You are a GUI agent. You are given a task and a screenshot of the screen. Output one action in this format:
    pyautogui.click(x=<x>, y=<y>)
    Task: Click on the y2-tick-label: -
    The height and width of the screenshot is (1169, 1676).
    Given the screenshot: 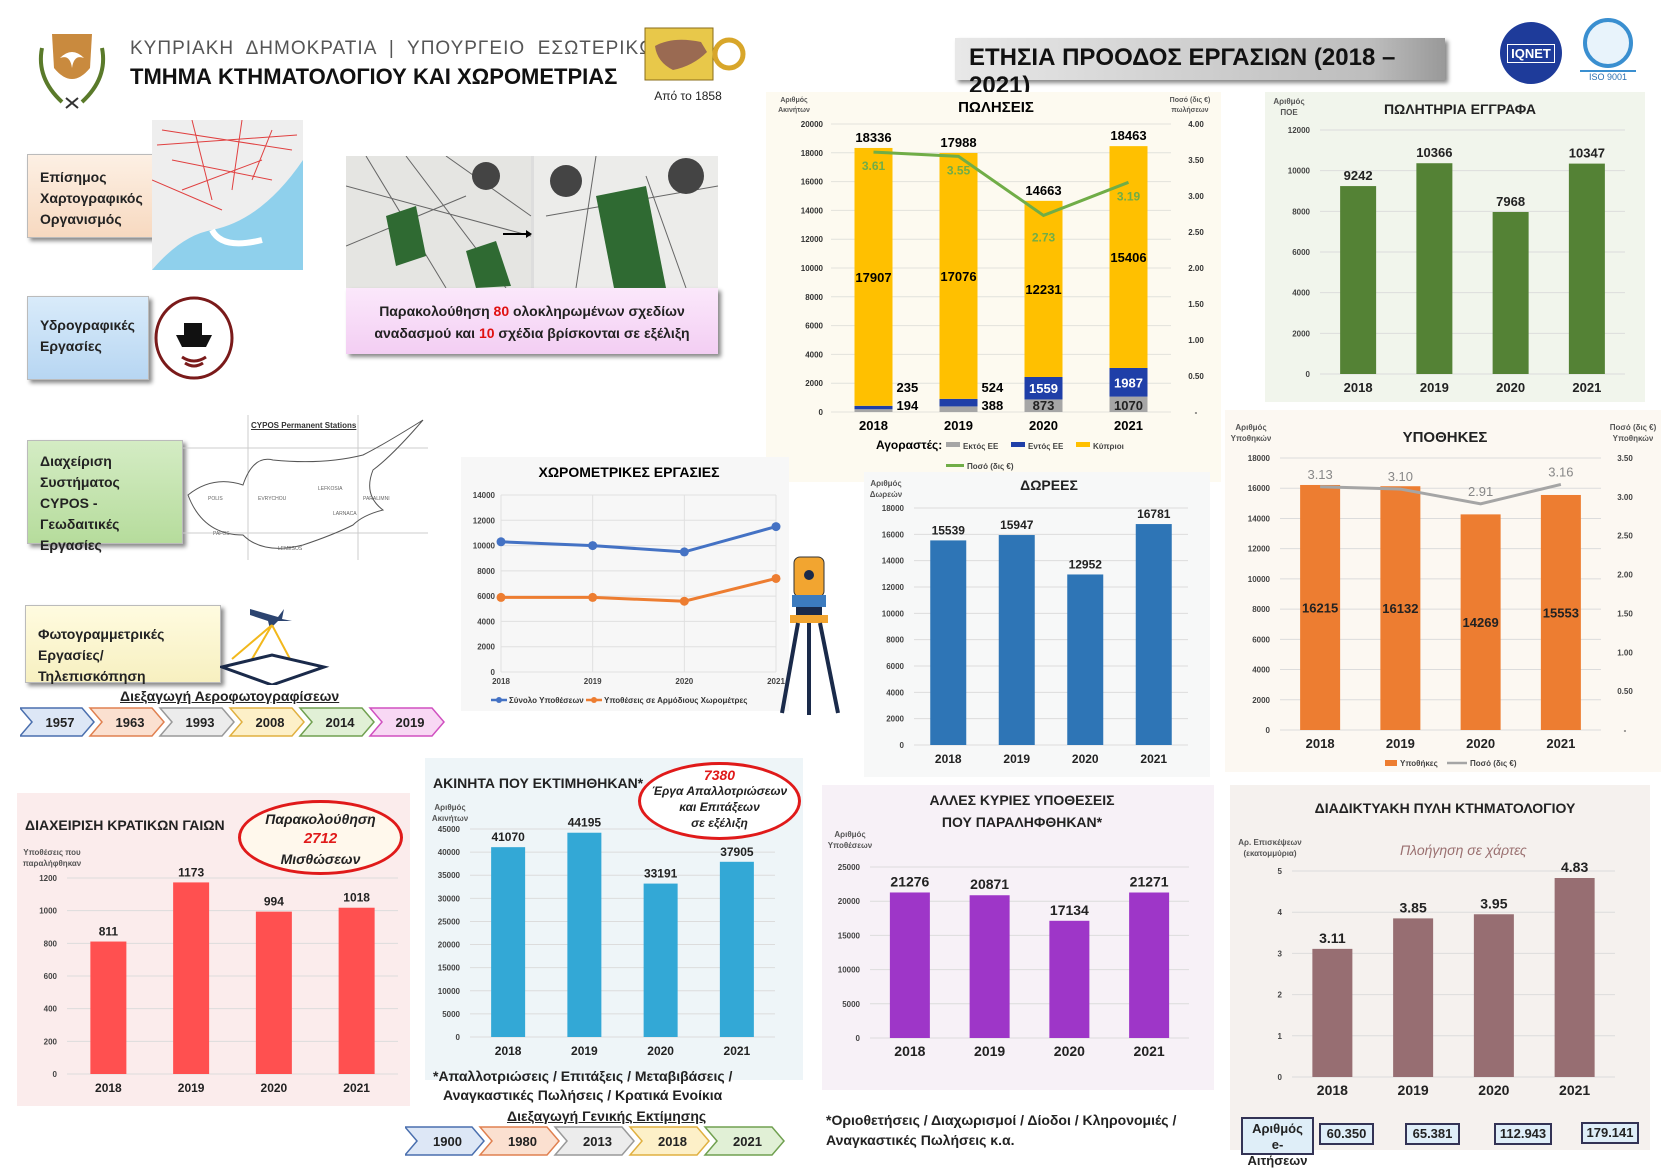 What is the action you would take?
    pyautogui.click(x=1196, y=412)
    